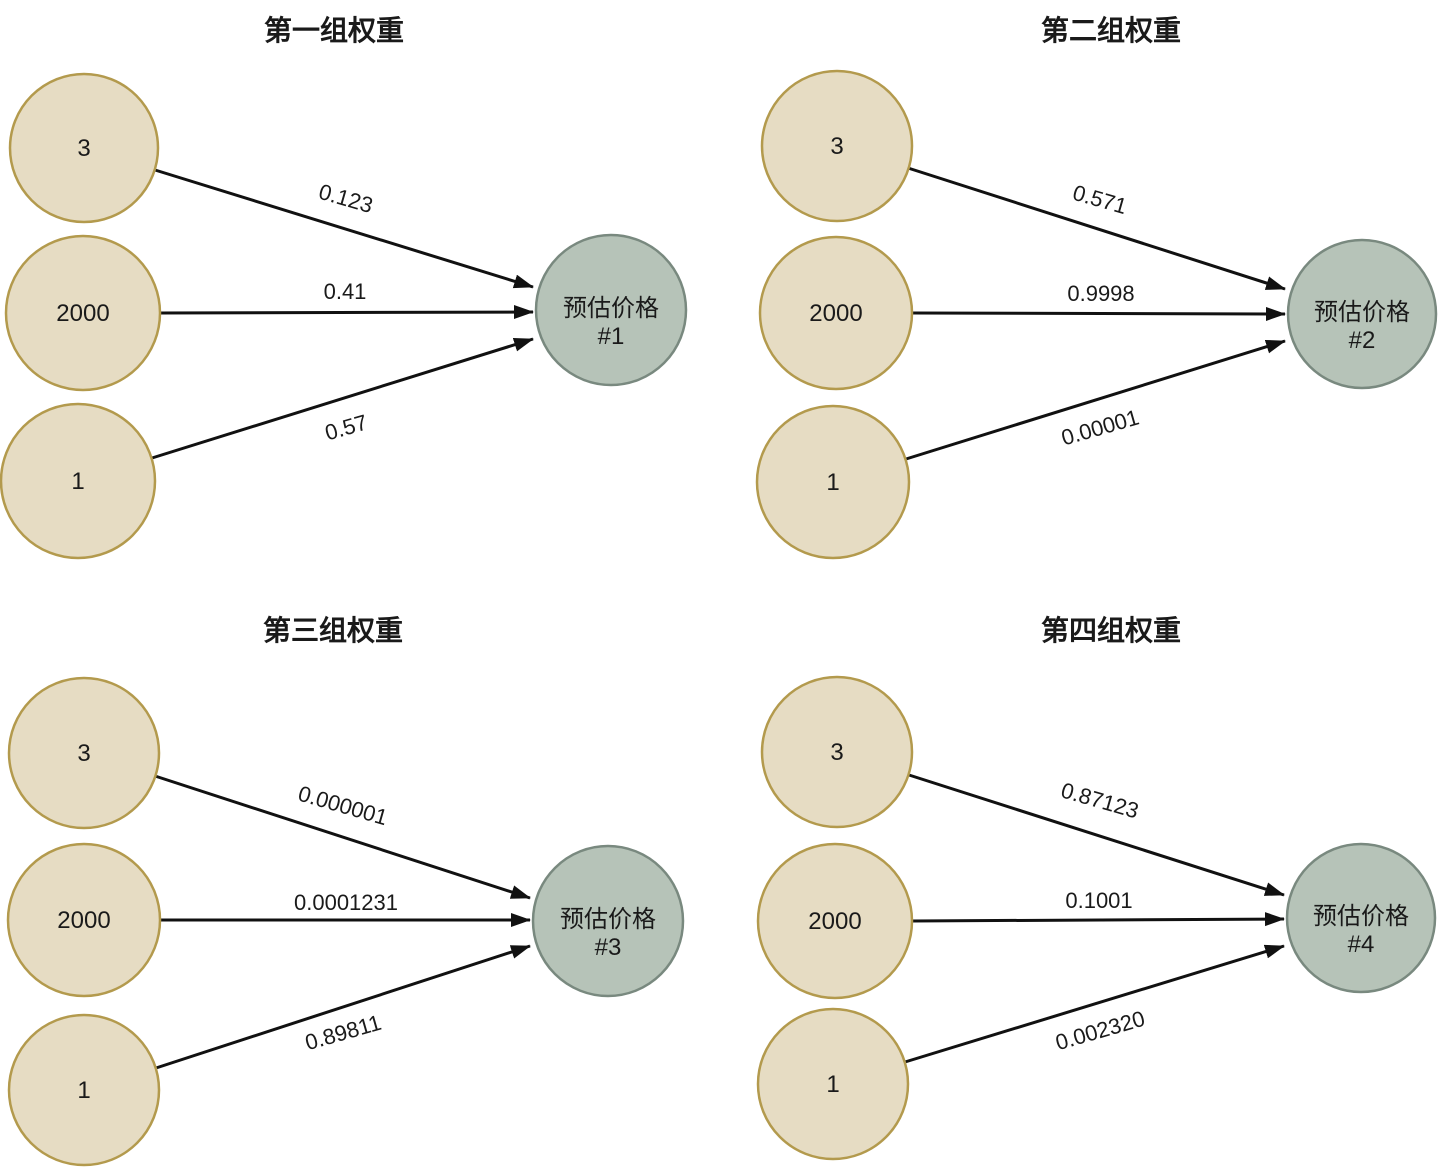 The width and height of the screenshot is (1440, 1169). What do you see at coordinates (1111, 30) in the screenshot?
I see `panel-title: 第二组权重` at bounding box center [1111, 30].